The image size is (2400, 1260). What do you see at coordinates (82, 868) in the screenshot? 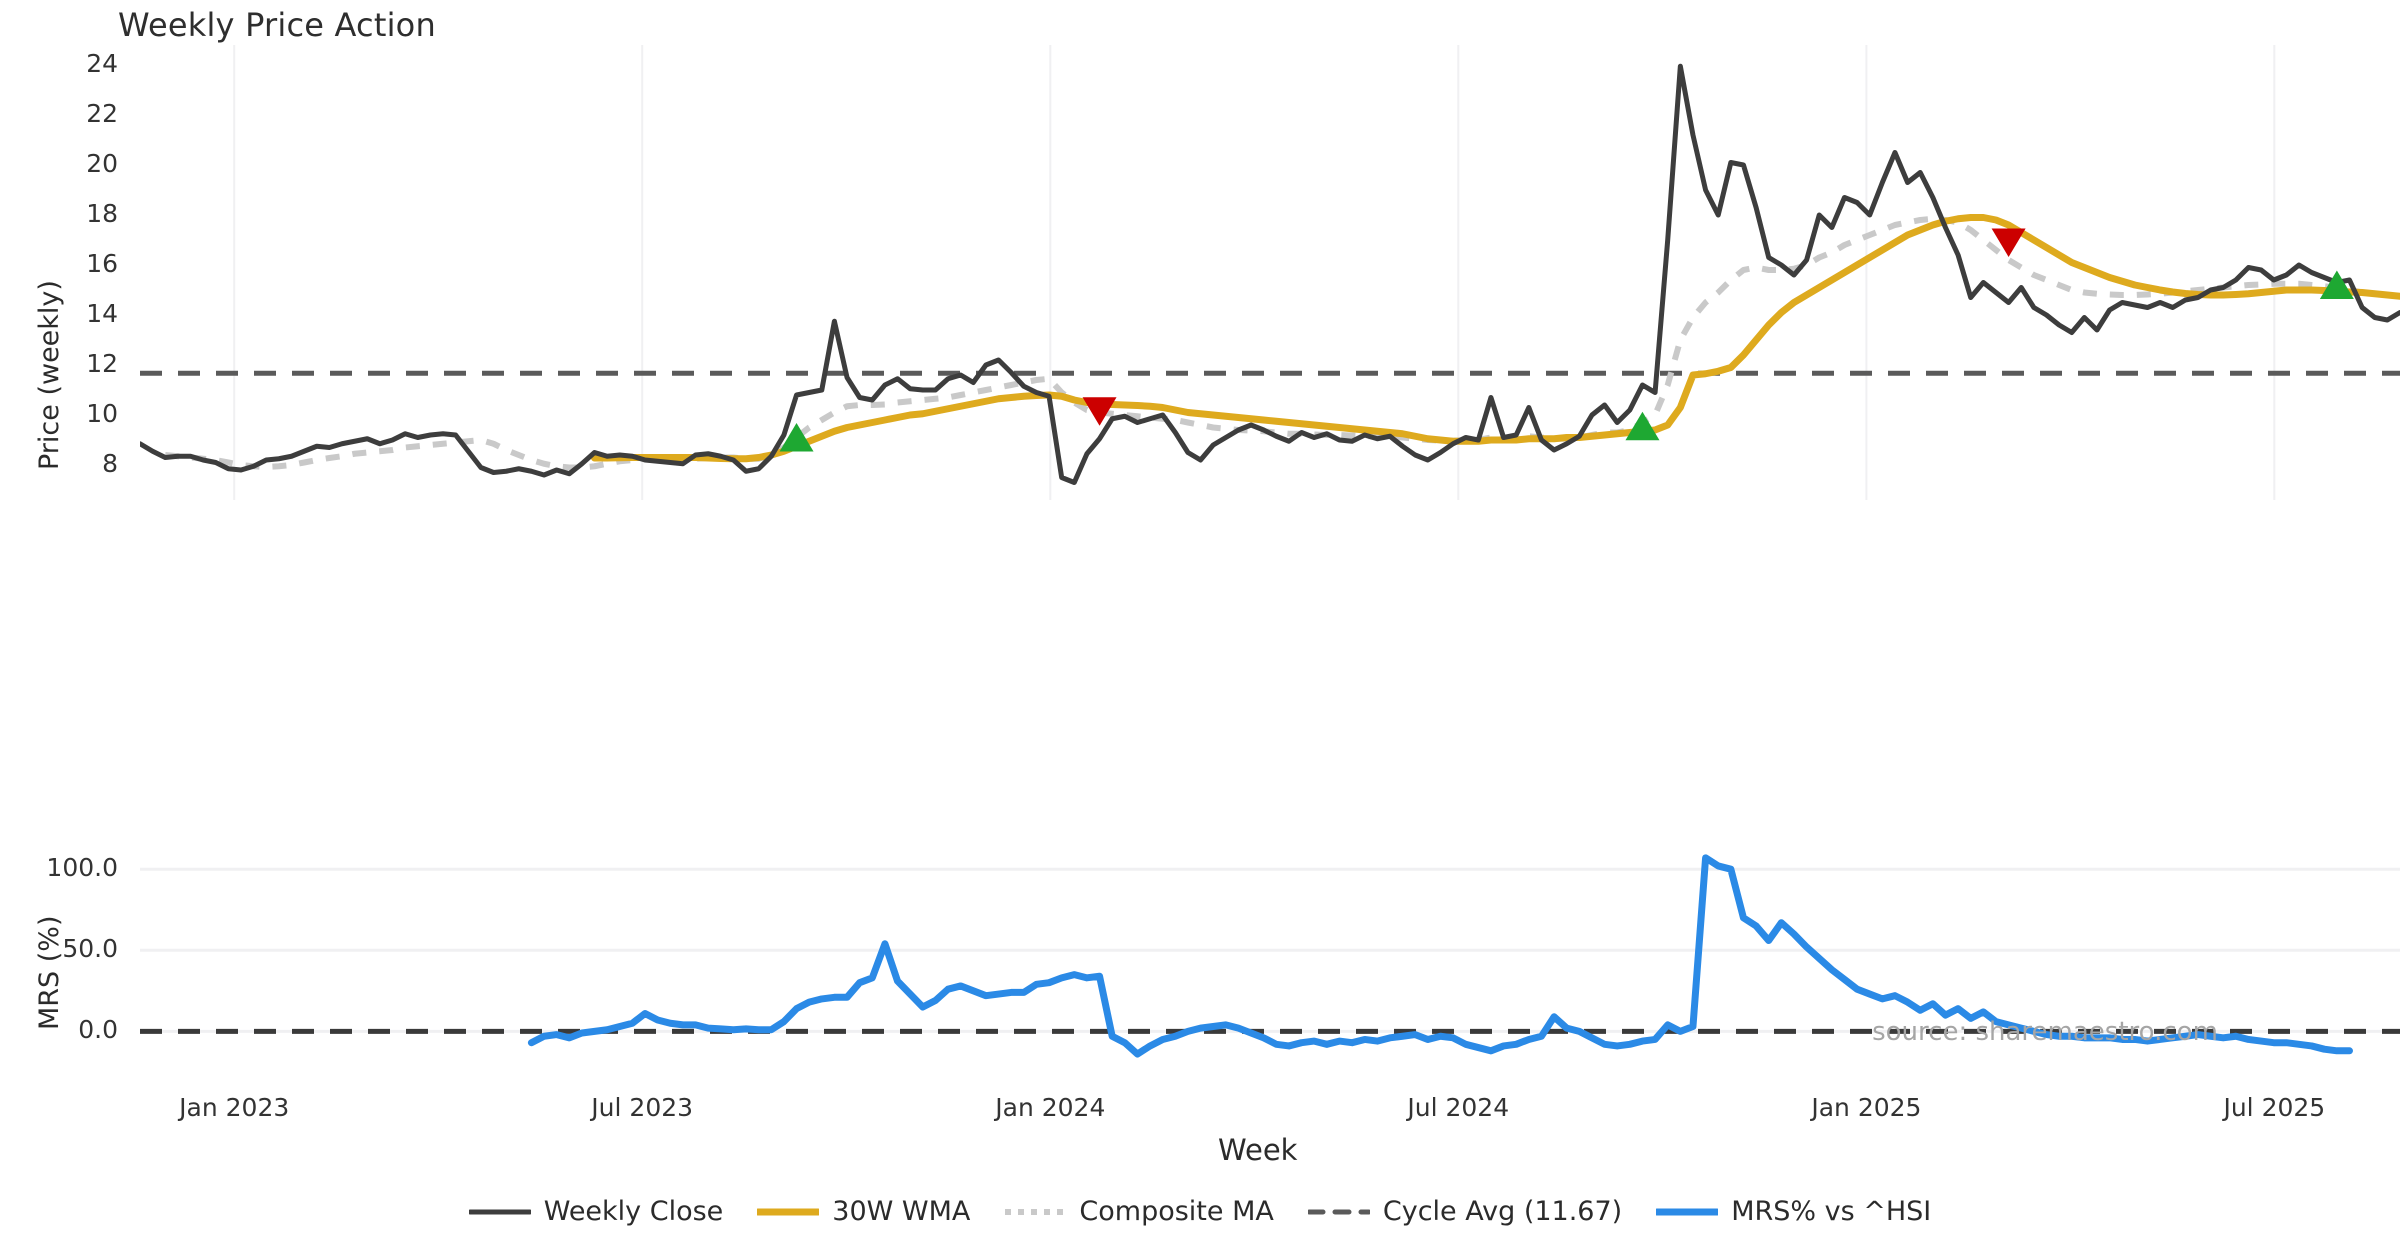
I see `mrs-y-tick-2: 100.0` at bounding box center [82, 868].